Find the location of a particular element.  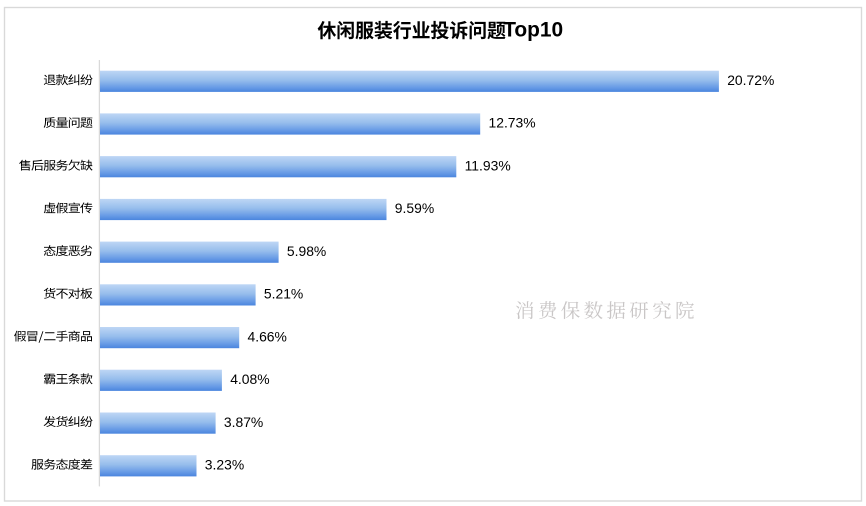

svg-text: 4.08% is located at coordinates (249, 379).